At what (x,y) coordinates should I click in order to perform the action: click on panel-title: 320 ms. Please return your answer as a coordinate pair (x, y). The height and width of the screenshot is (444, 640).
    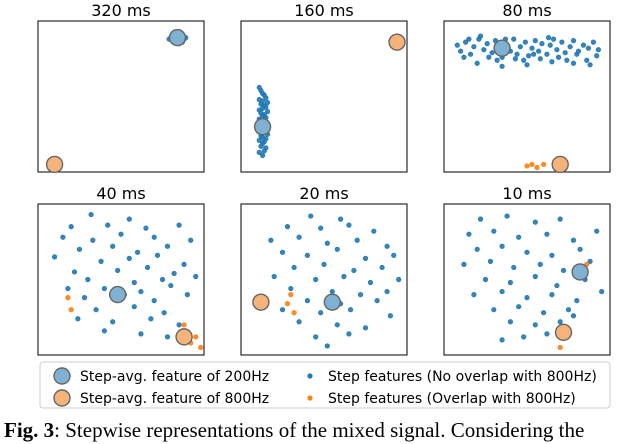
    Looking at the image, I should click on (121, 10).